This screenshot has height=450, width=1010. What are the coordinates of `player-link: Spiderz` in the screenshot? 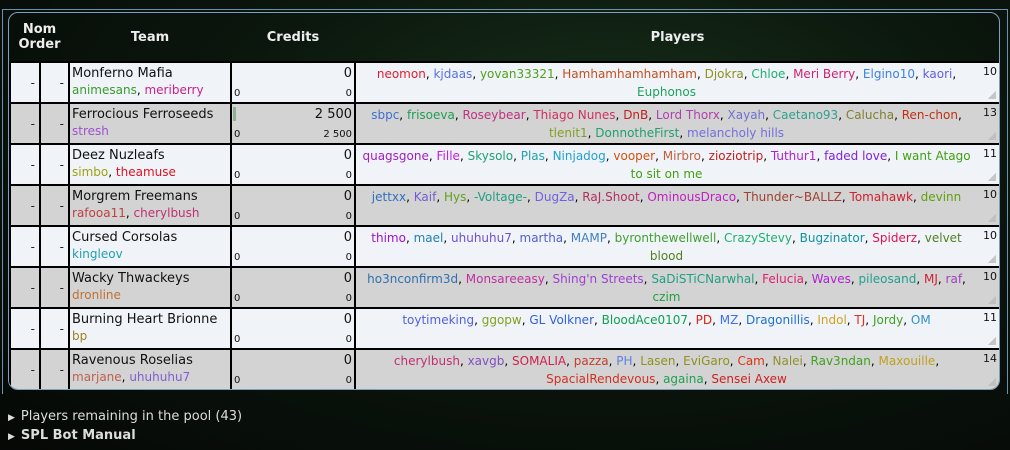 It's located at (895, 238).